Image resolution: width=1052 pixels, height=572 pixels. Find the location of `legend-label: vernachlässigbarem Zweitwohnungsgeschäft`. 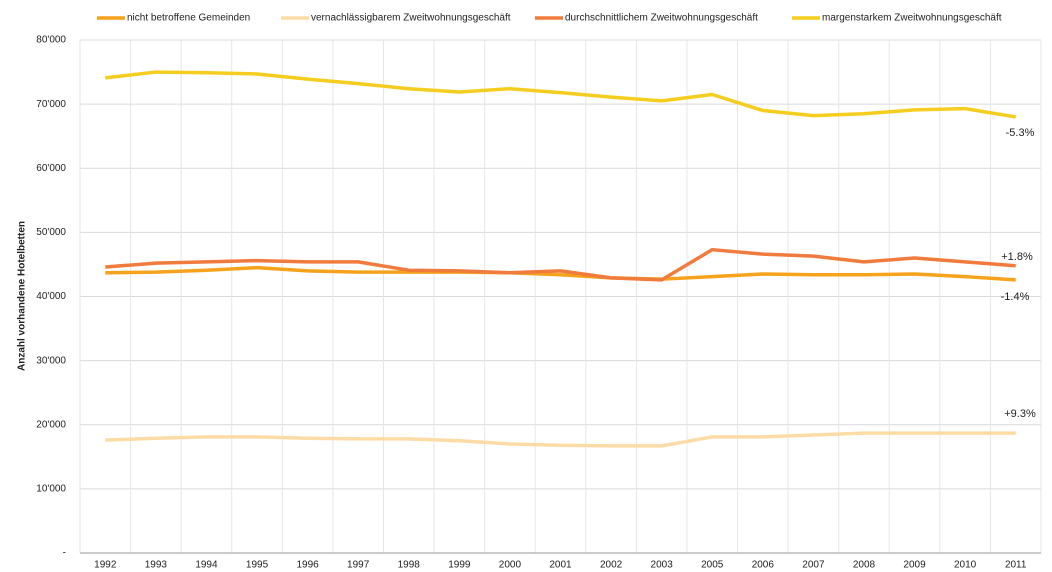

legend-label: vernachlässigbarem Zweitwohnungsgeschäft is located at coordinates (411, 18).